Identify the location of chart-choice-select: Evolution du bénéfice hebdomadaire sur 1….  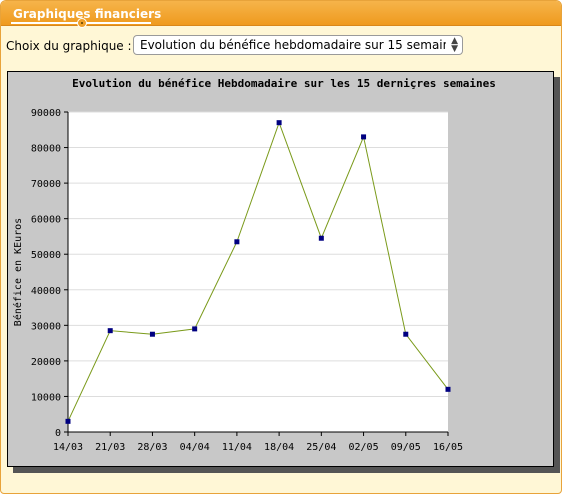
(298, 45).